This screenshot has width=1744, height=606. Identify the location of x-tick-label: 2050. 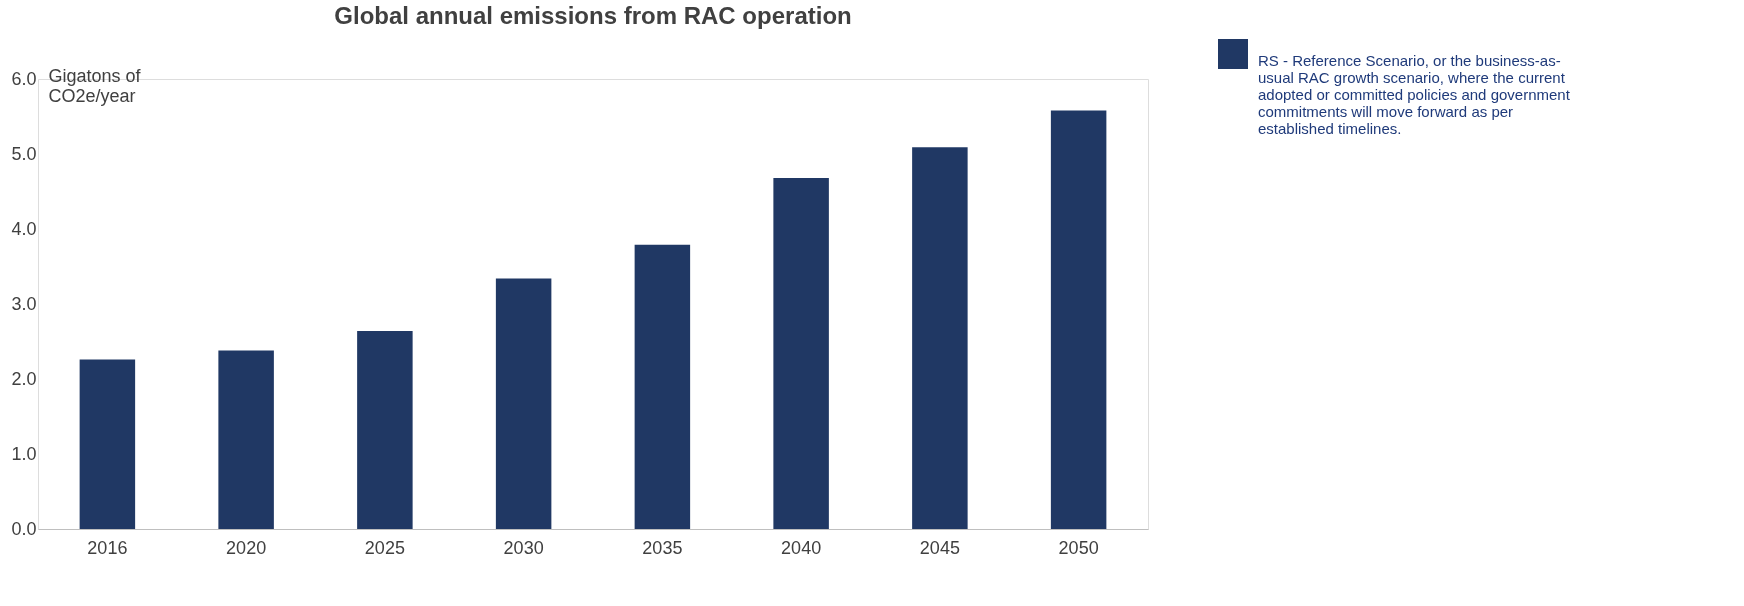
(1078, 547).